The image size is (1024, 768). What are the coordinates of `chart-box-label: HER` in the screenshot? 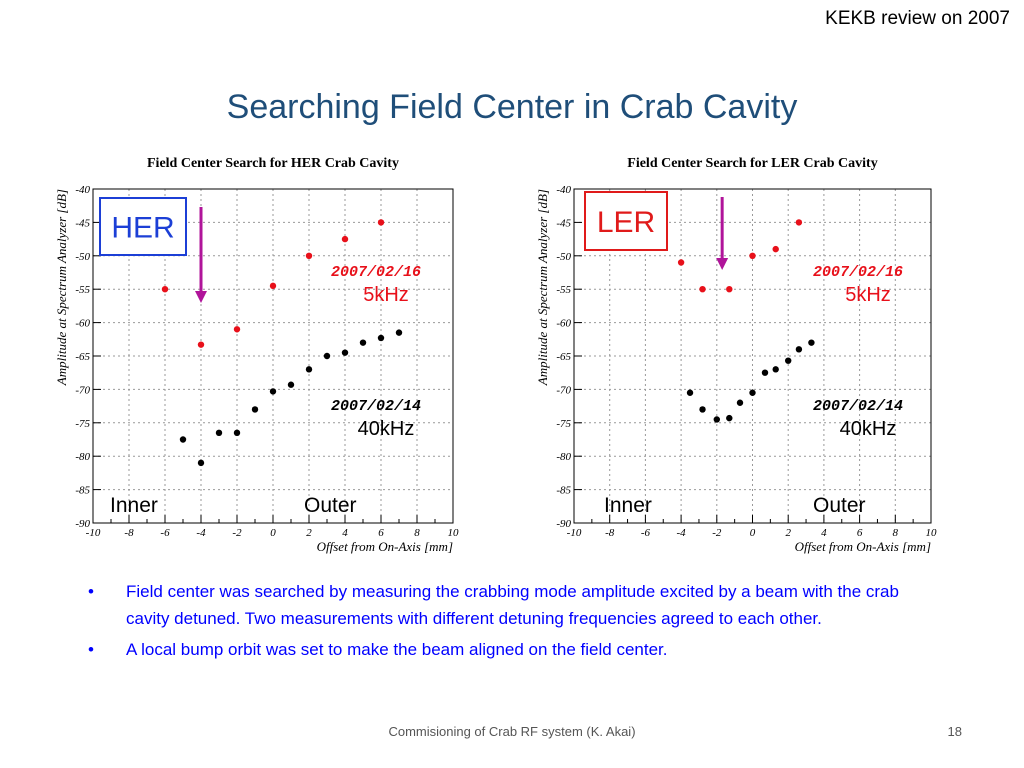 It's located at (142, 228).